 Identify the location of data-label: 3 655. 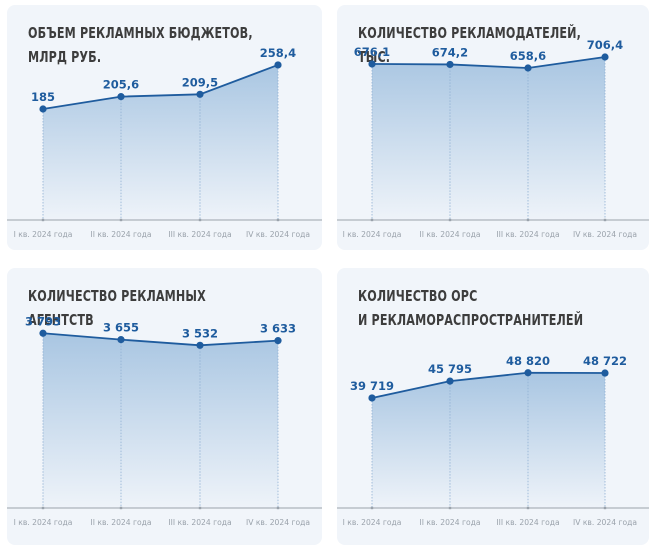
(121, 328).